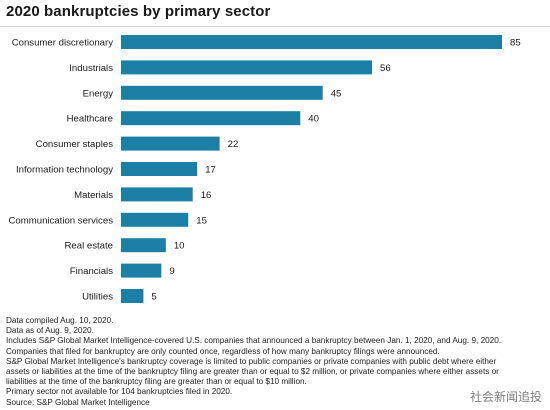  I want to click on category-label: Real estate, so click(88, 246).